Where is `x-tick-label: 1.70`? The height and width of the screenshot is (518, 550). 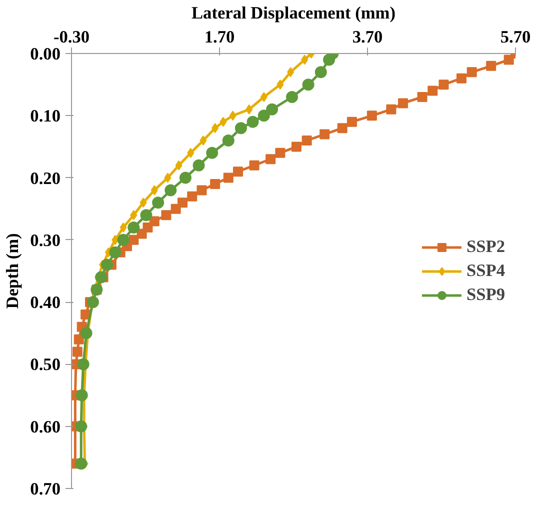 x-tick-label: 1.70 is located at coordinates (219, 37).